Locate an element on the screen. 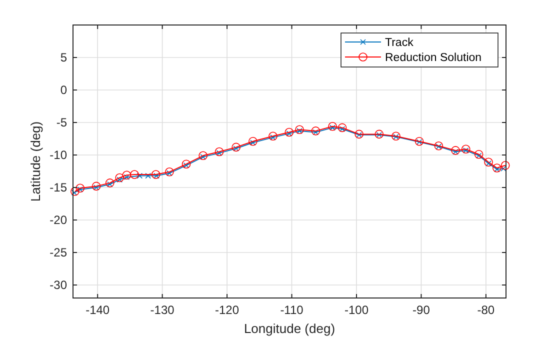 This screenshot has width=560, height=337. x-tick-label: -120 is located at coordinates (227, 310).